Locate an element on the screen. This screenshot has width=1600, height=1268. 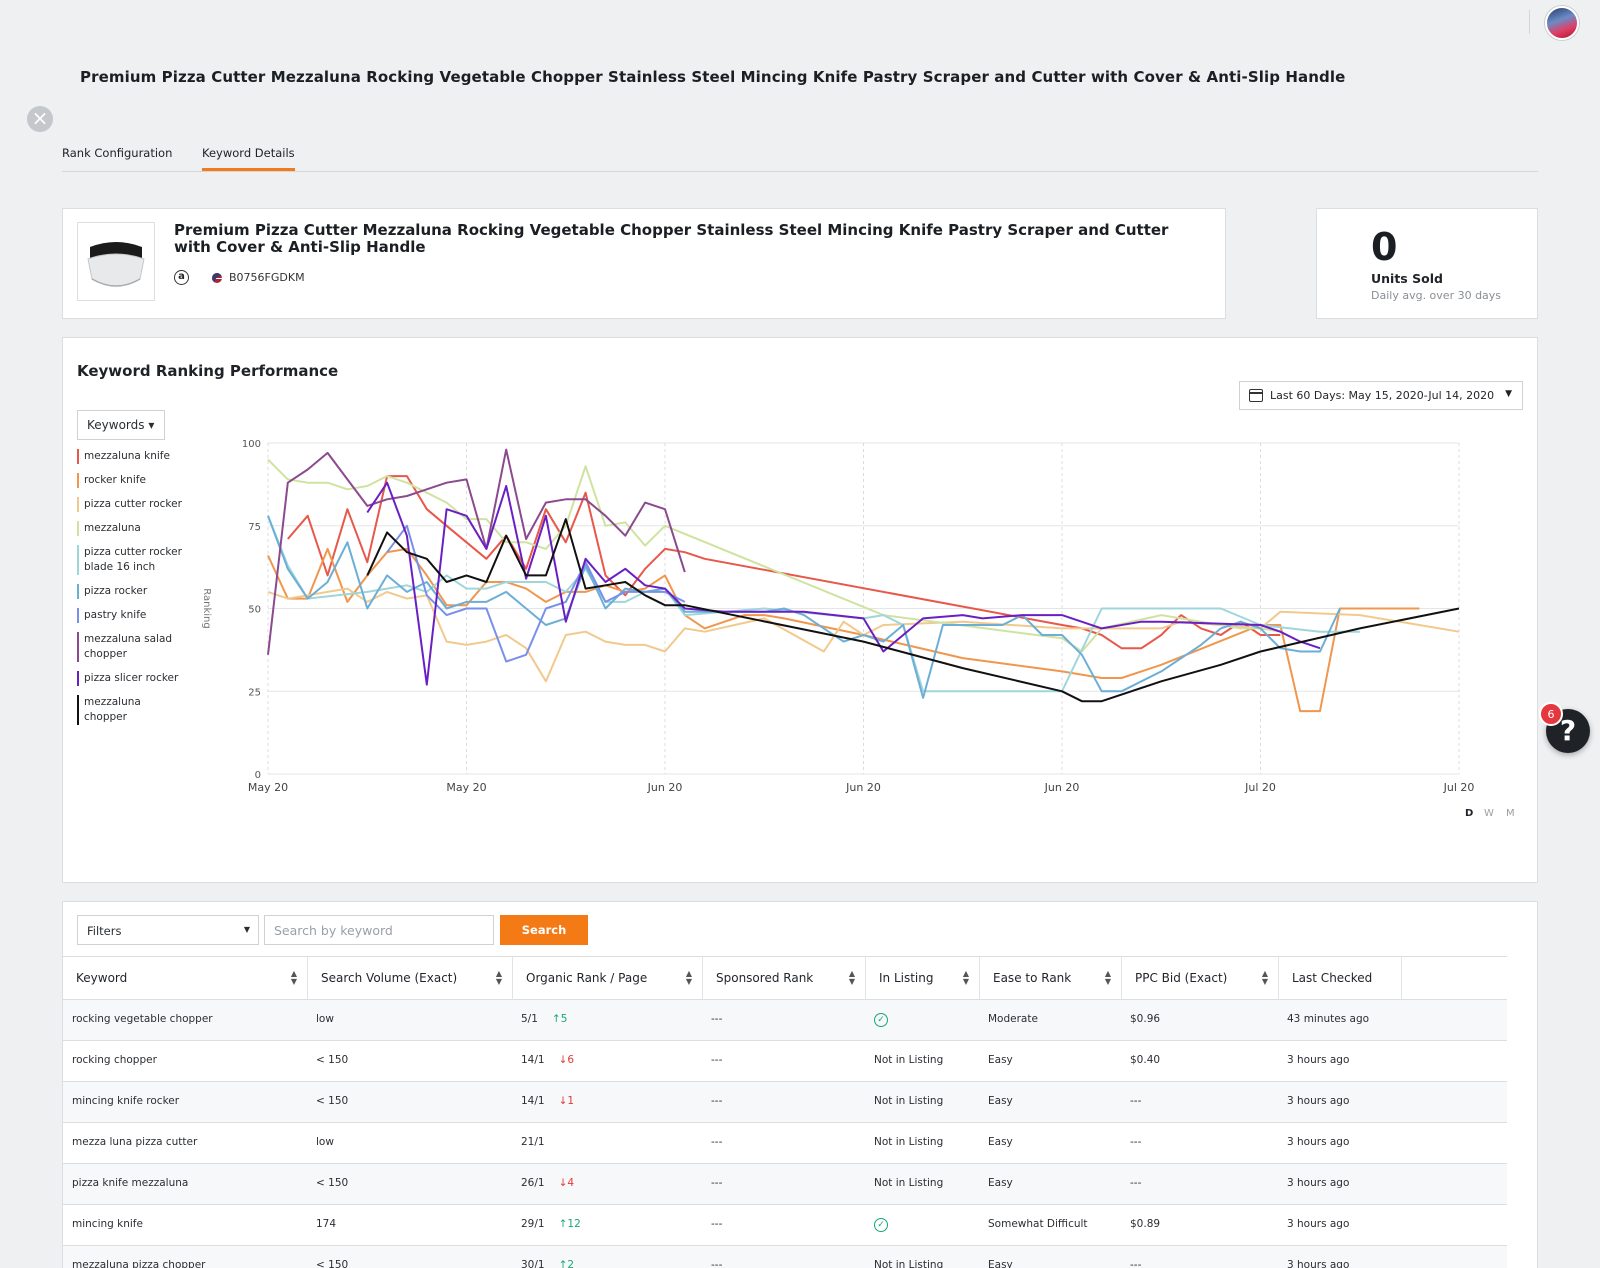
organic-rank-cell: 30/1 ↑2 is located at coordinates (547, 1263).